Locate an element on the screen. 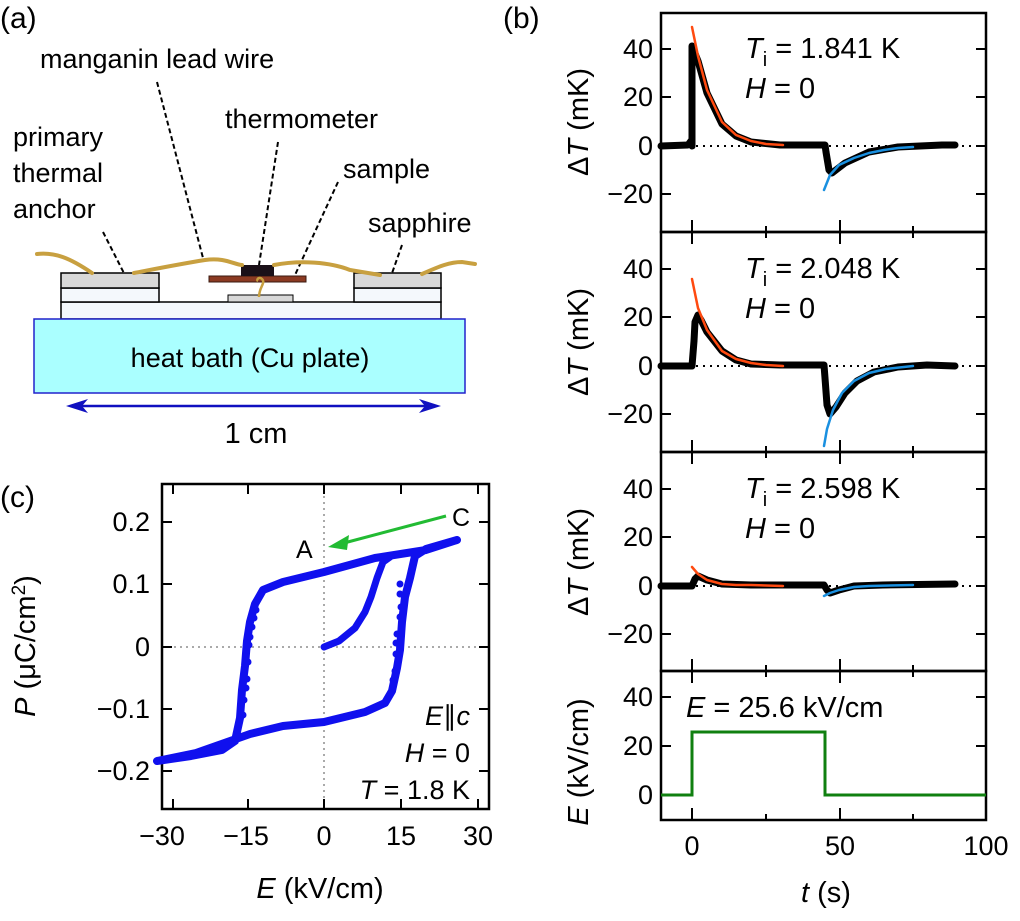 The width and height of the screenshot is (1020, 921). heat-bath is located at coordinates (249, 356).